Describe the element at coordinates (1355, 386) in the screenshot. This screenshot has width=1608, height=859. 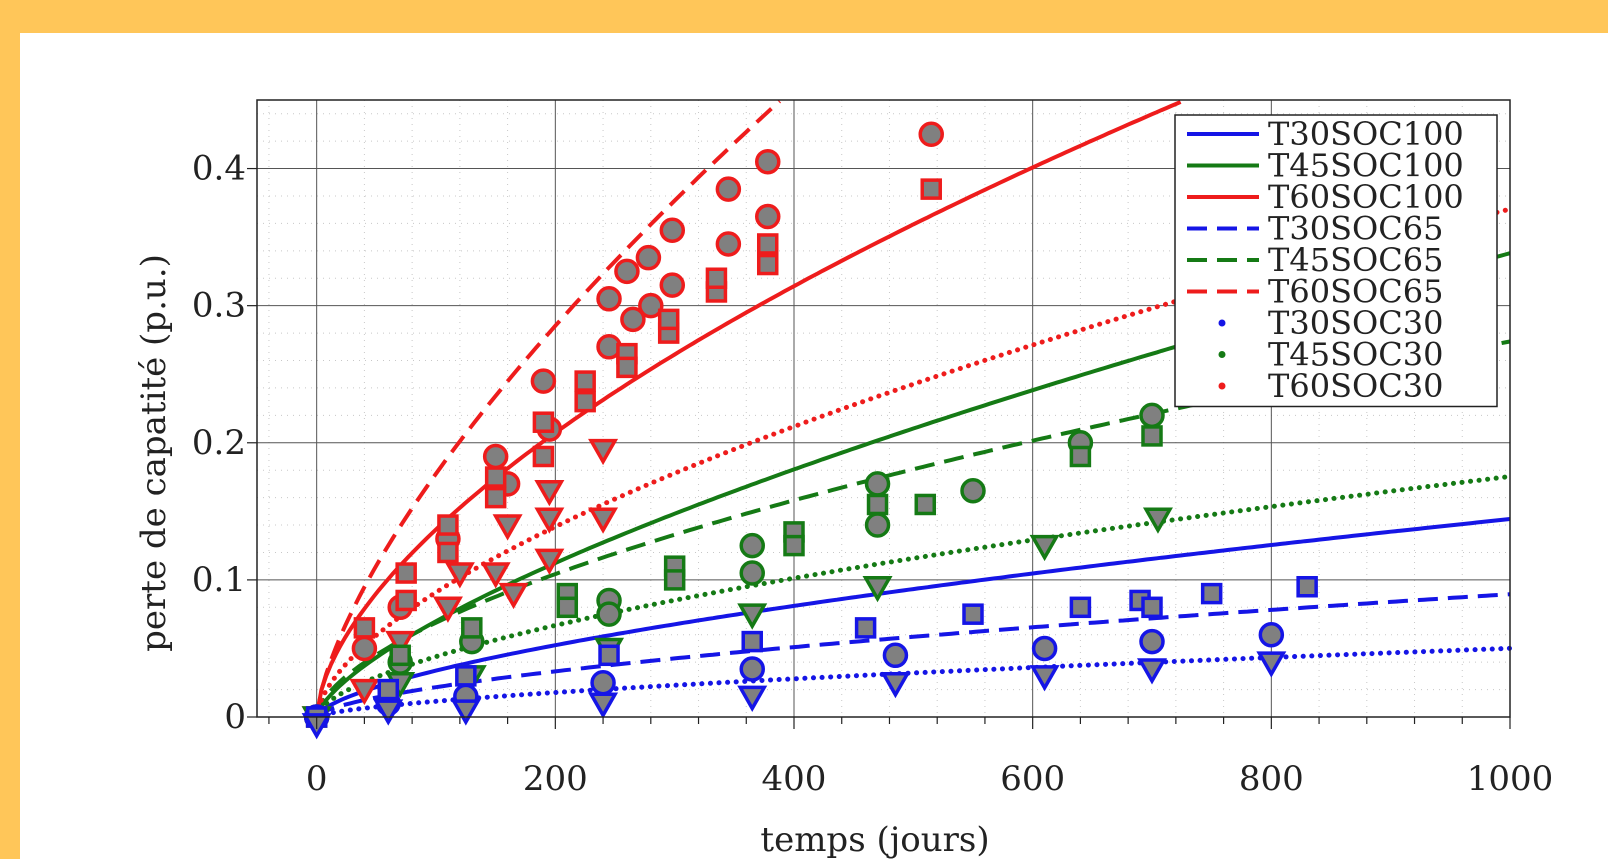
I see `legend-label: T60SOC30` at that location.